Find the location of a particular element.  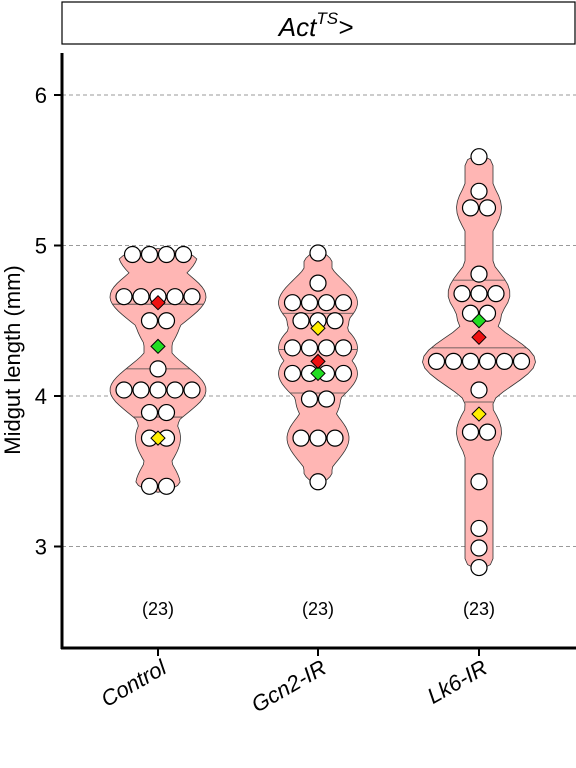

y-axis-title: Midgut length (mm) is located at coordinates (12, 360).